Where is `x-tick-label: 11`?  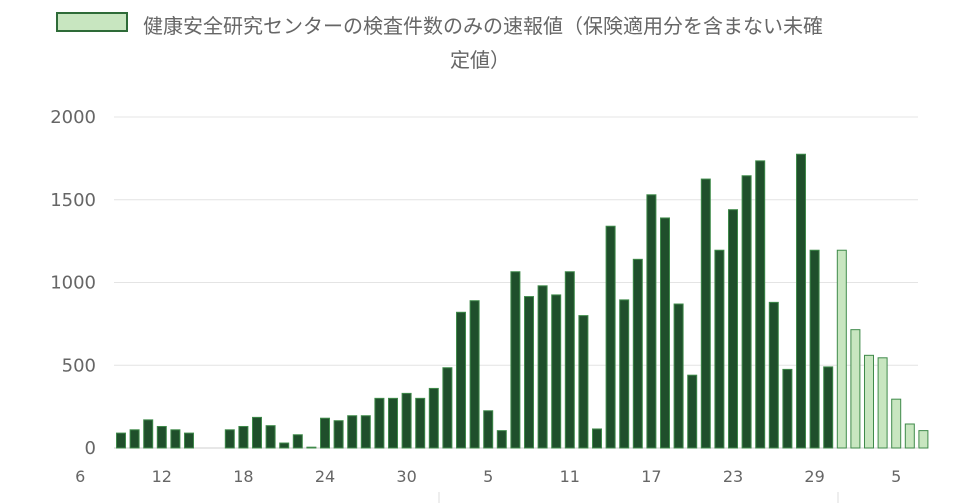
x-tick-label: 11 is located at coordinates (570, 476).